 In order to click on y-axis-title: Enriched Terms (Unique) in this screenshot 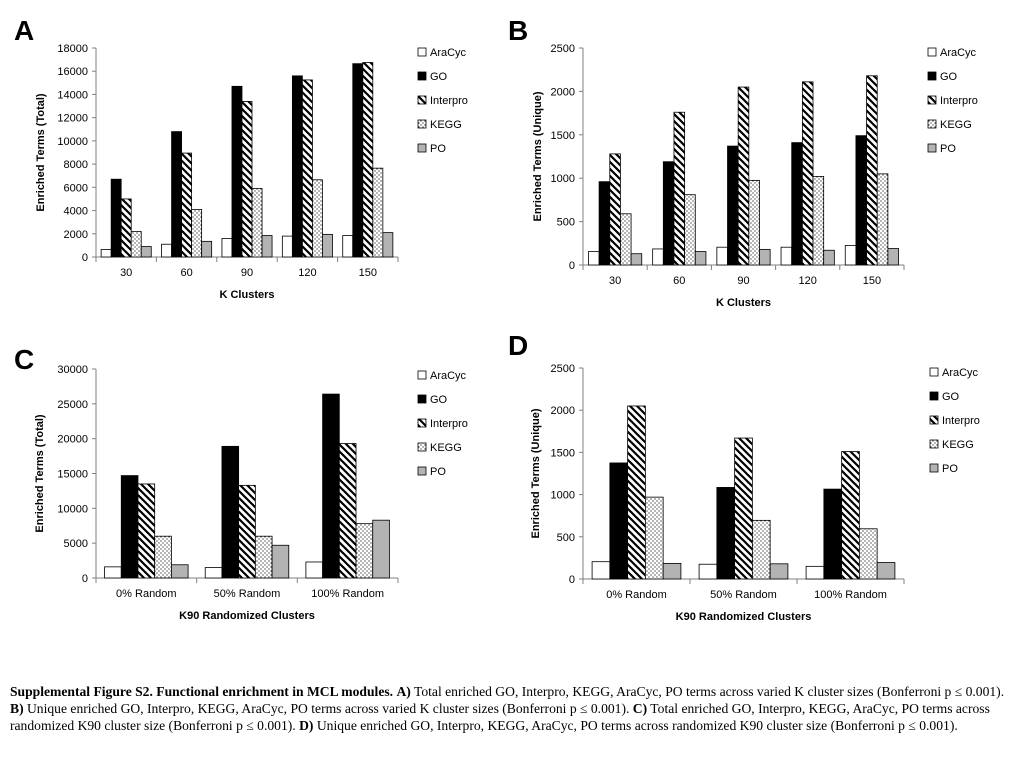, I will do `click(536, 473)`.